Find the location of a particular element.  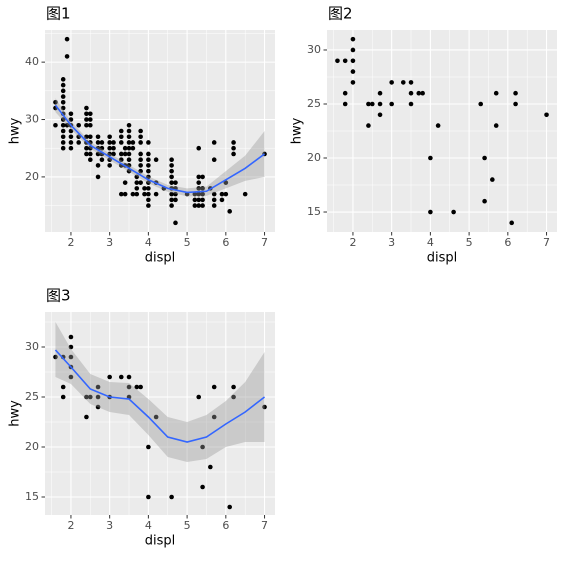

confidence-band is located at coordinates (160, 392).